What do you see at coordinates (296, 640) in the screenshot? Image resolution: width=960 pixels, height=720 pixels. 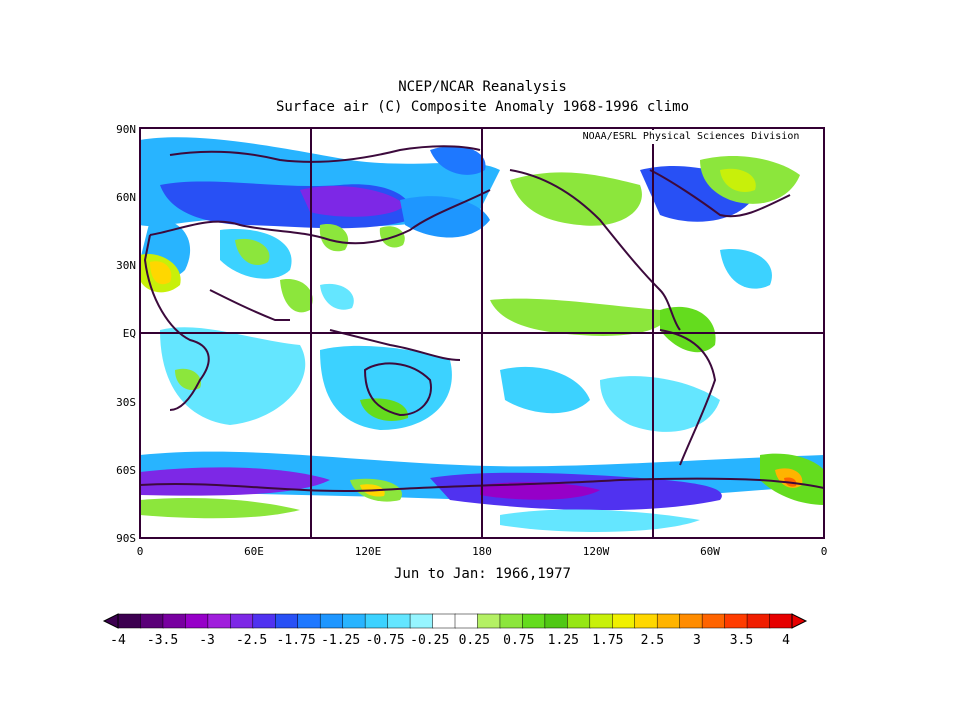 I see `colorbar-label: -1.75` at bounding box center [296, 640].